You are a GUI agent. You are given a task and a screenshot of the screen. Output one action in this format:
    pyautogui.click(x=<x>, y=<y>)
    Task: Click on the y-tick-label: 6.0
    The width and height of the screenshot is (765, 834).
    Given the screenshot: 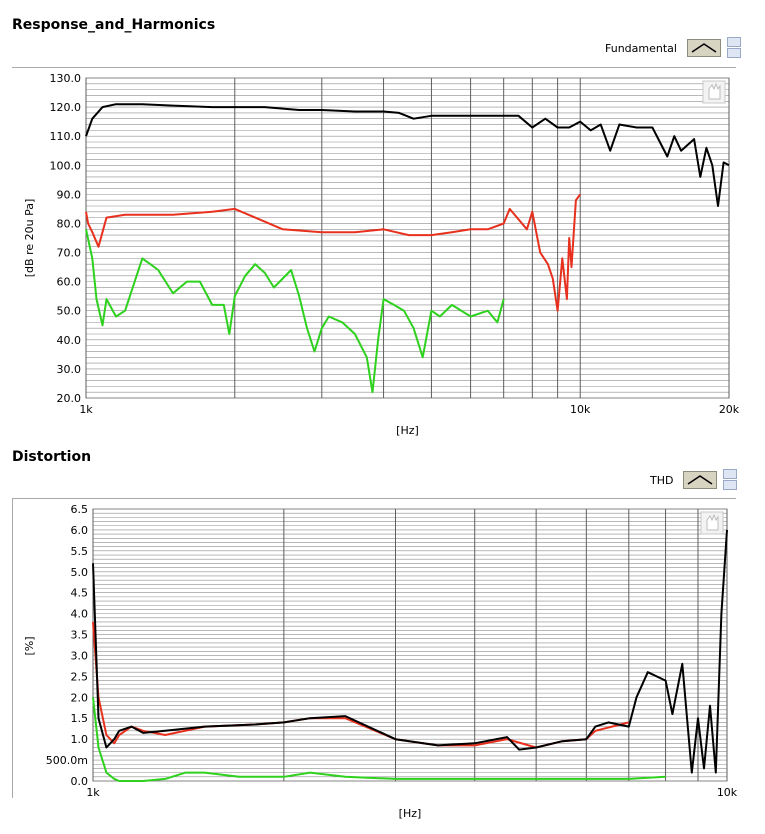 What is the action you would take?
    pyautogui.click(x=80, y=530)
    